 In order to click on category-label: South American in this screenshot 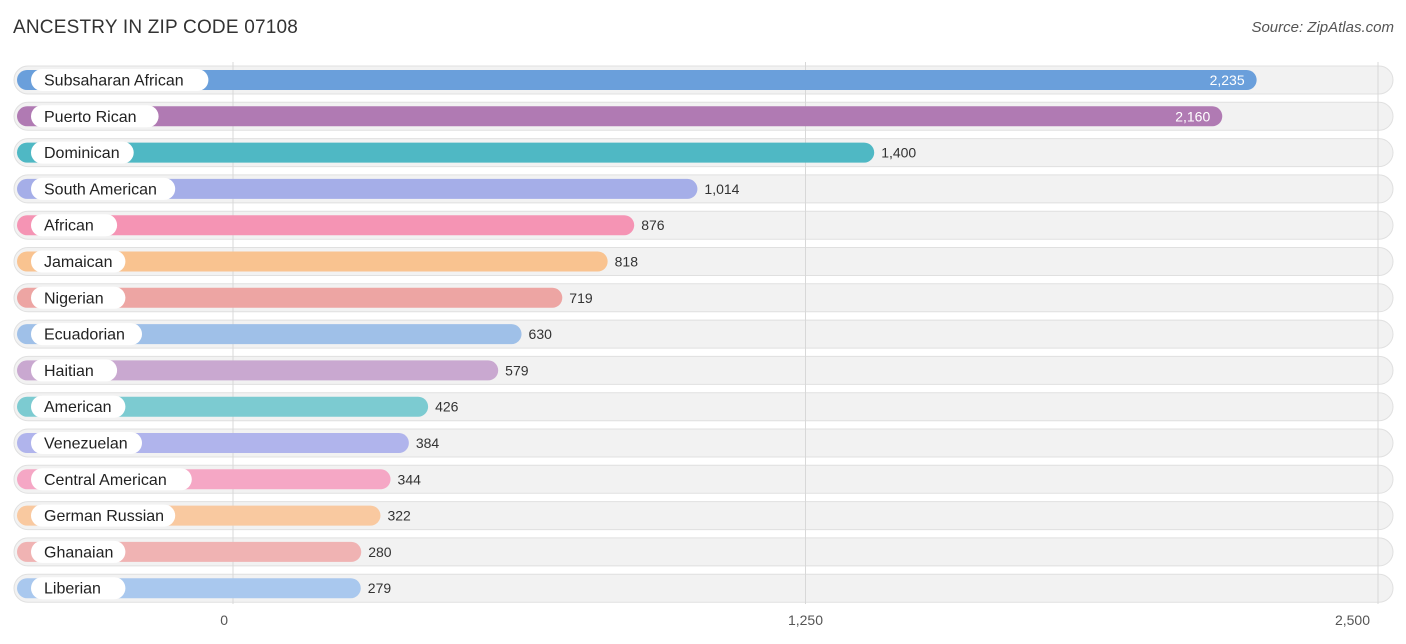, I will do `click(100, 189)`.